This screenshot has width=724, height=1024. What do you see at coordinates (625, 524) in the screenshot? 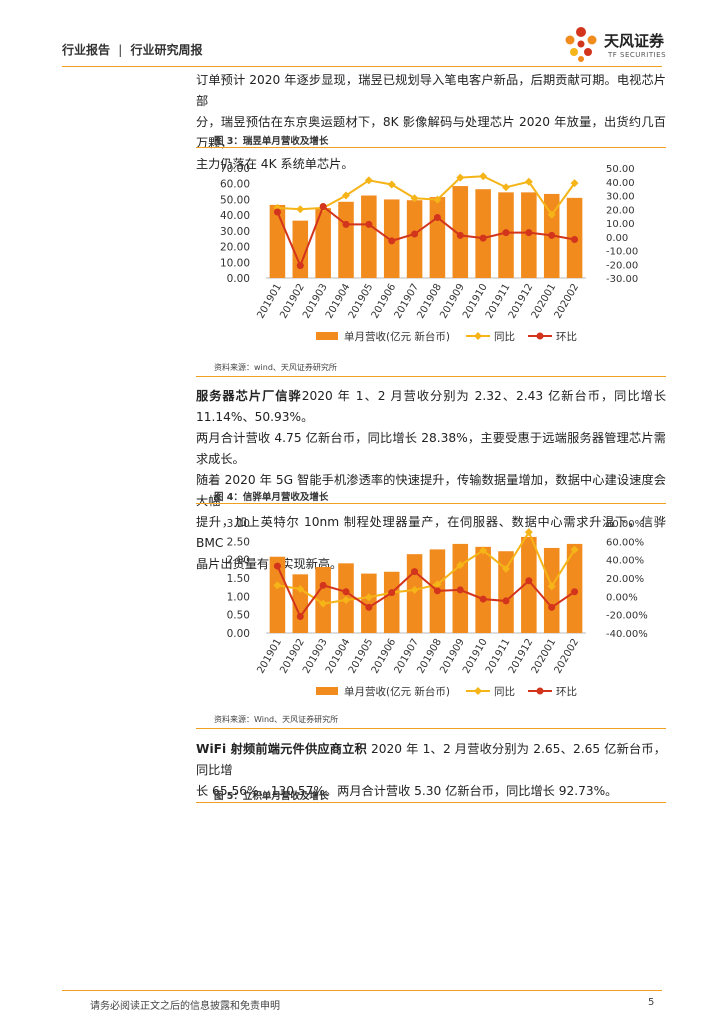
I see `y-right-tick-label: 80.00%` at bounding box center [625, 524].